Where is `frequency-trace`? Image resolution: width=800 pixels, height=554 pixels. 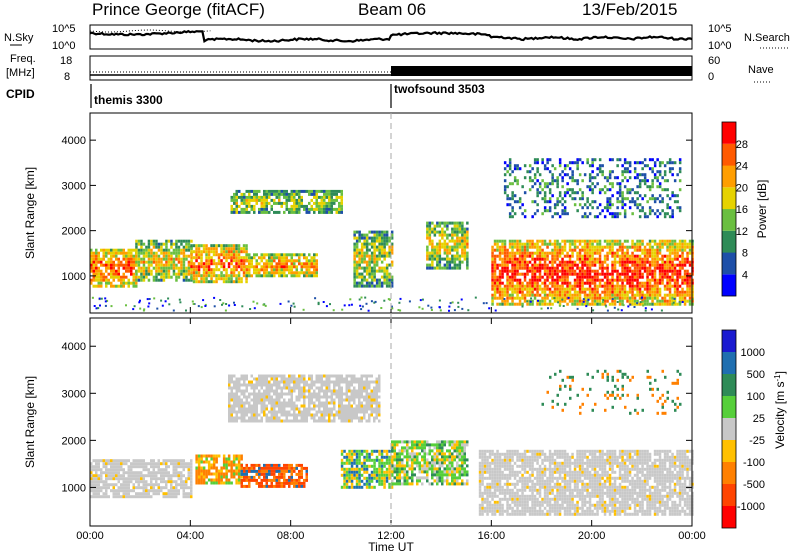
frequency-trace is located at coordinates (391, 71).